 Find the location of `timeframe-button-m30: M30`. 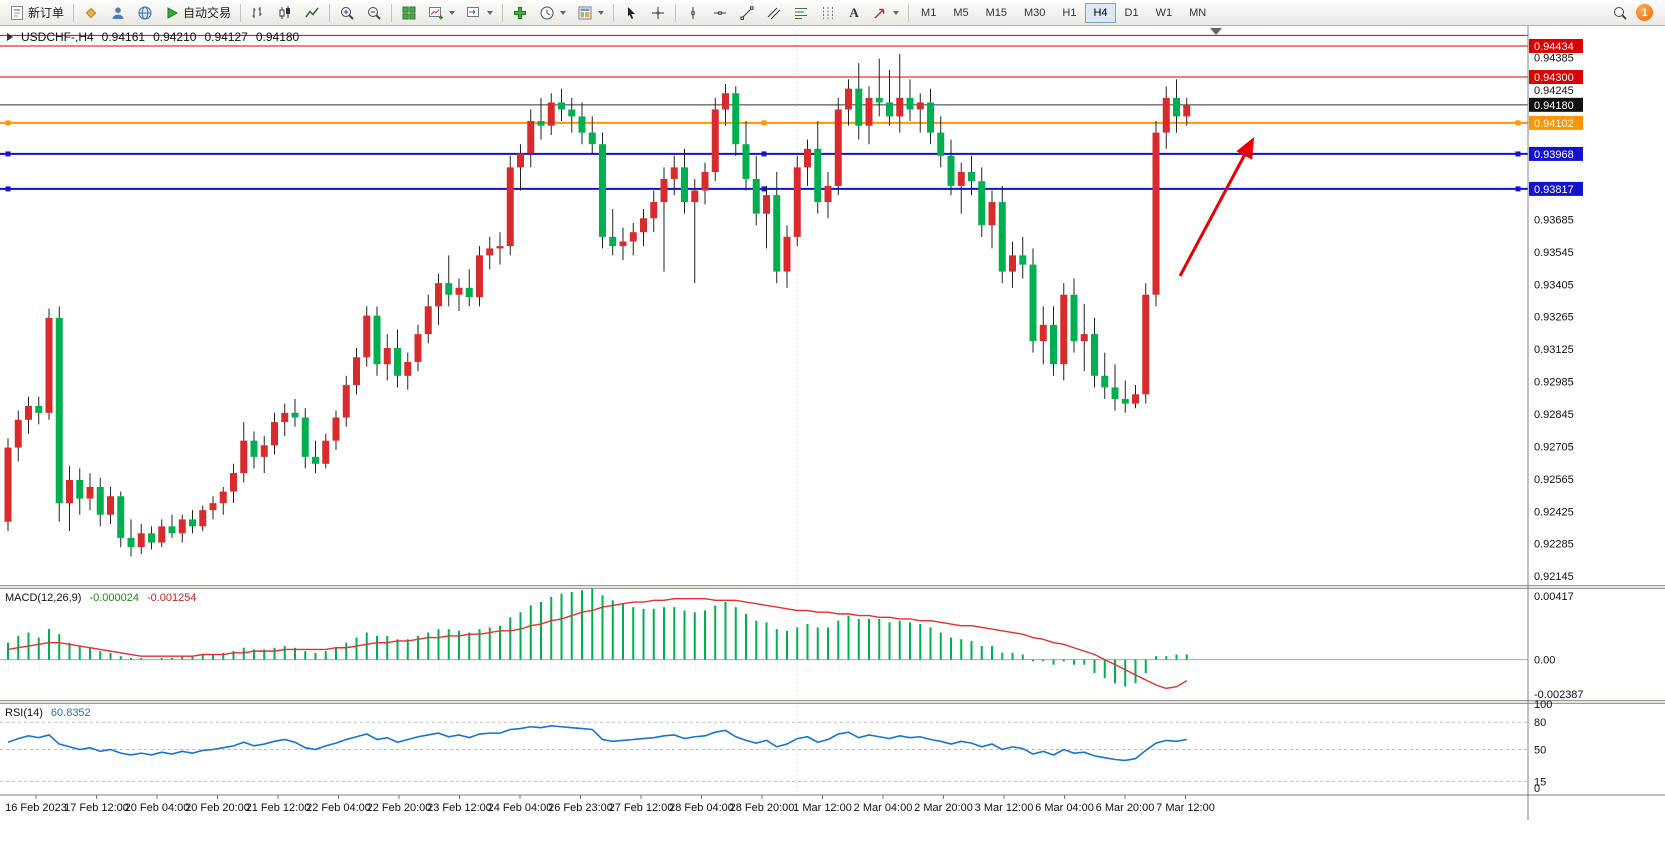

timeframe-button-m30: M30 is located at coordinates (1034, 13).